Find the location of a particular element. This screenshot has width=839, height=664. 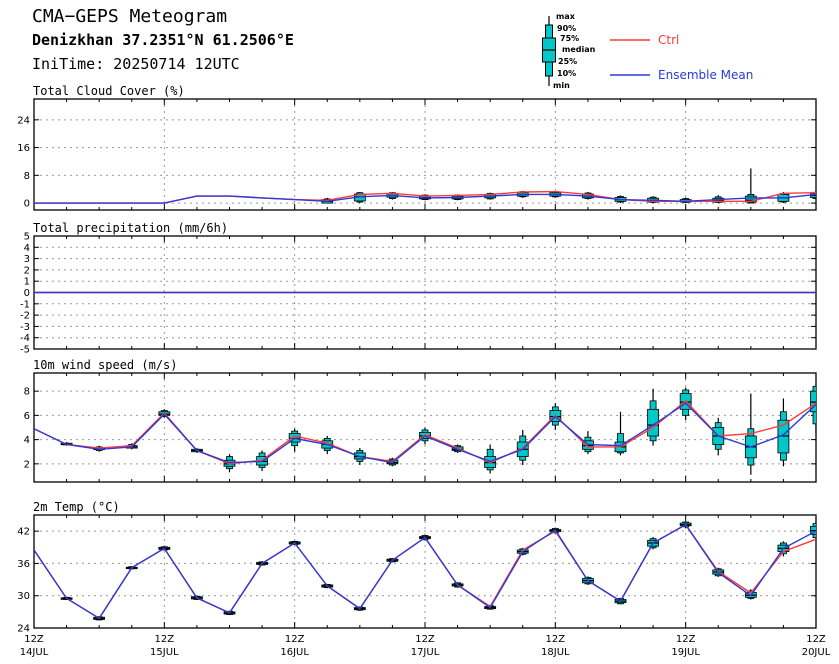

x-tick-label-top-6: 12Z is located at coordinates (816, 639).